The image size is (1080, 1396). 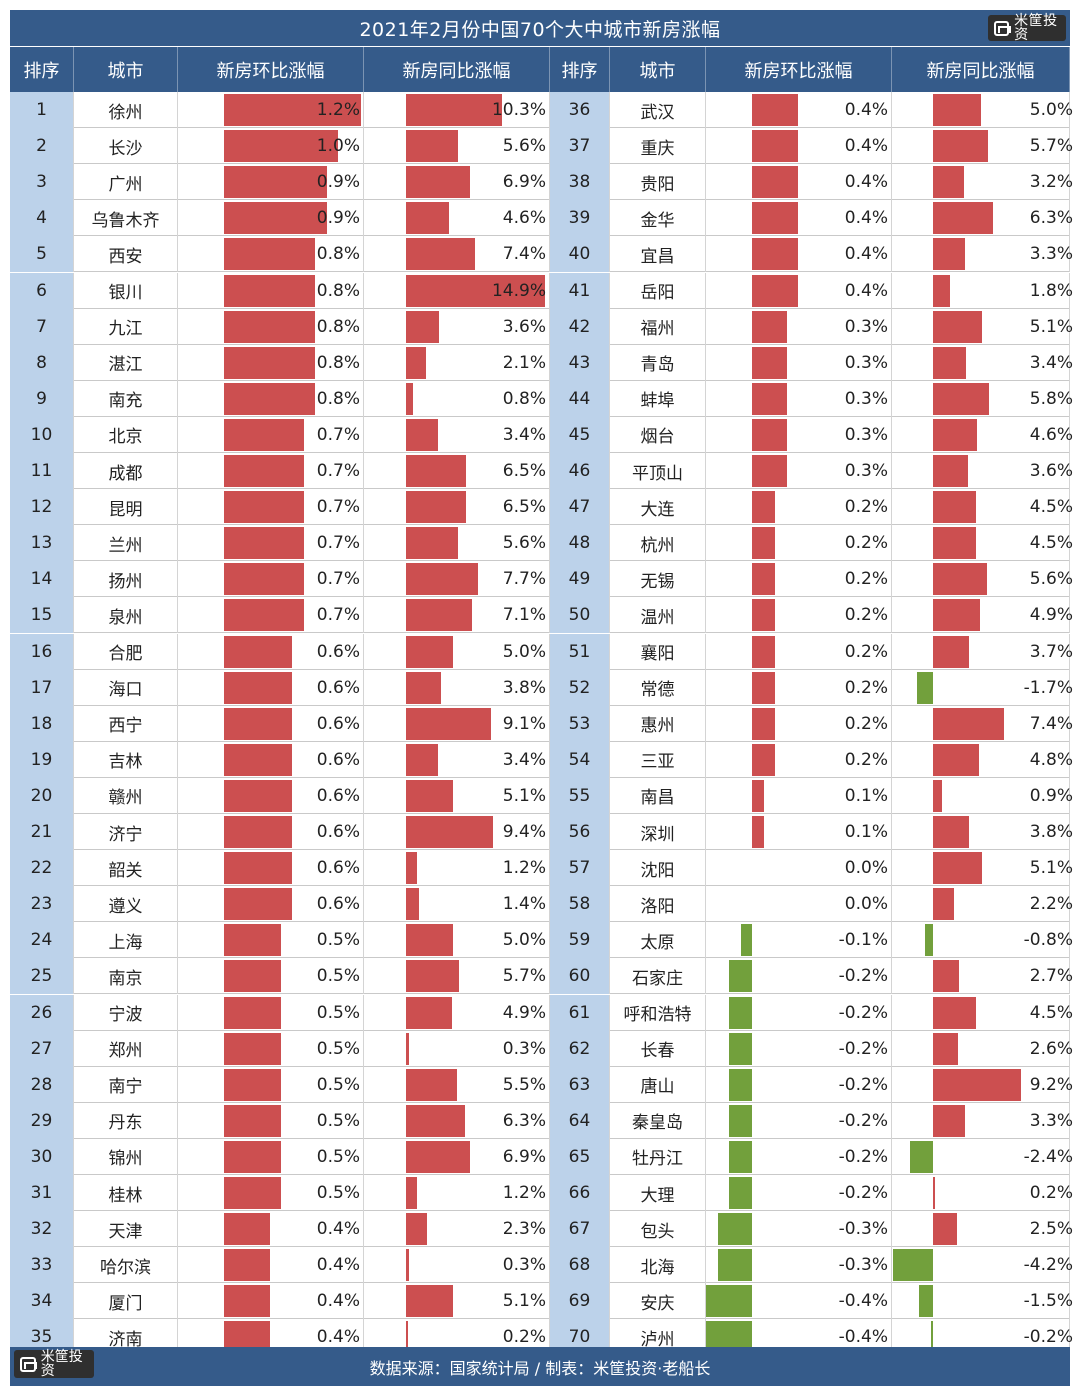 What do you see at coordinates (126, 1337) in the screenshot?
I see `city-cell: 济南` at bounding box center [126, 1337].